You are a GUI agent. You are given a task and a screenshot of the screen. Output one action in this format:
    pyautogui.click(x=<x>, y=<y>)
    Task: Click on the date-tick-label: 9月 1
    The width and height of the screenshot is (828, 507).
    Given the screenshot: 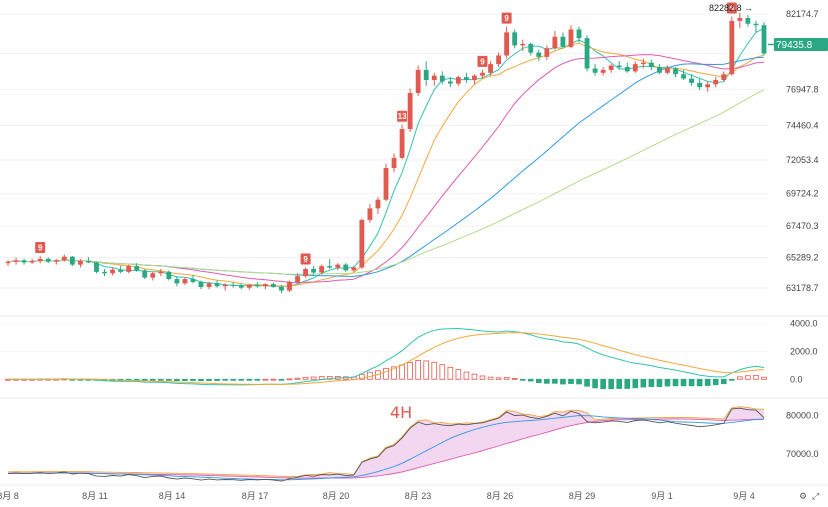 What is the action you would take?
    pyautogui.click(x=662, y=496)
    